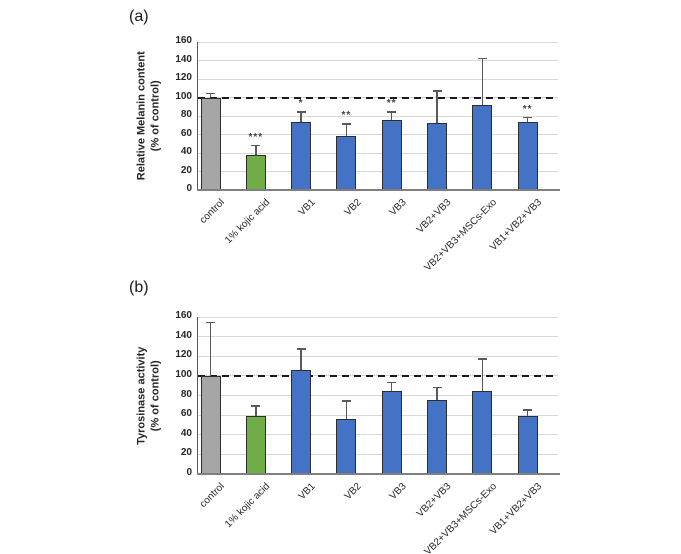 This screenshot has height=554, width=681. Describe the element at coordinates (434, 500) in the screenshot. I see `x-category-label-vb2-vb3: VB2+VB3` at that location.